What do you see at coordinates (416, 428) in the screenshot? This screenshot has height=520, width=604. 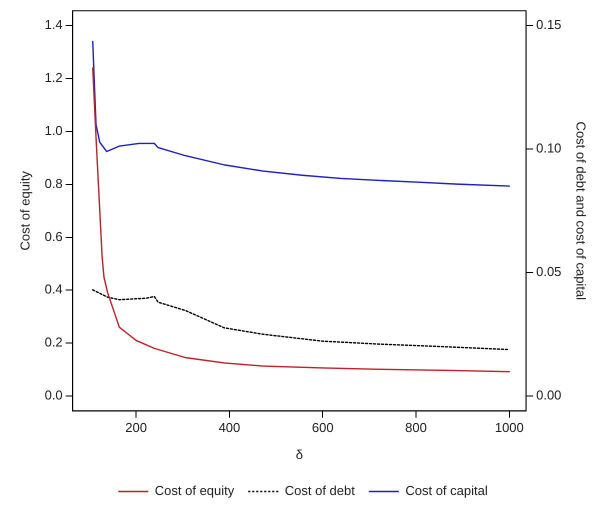 I see `x-tick-label: 800` at bounding box center [416, 428].